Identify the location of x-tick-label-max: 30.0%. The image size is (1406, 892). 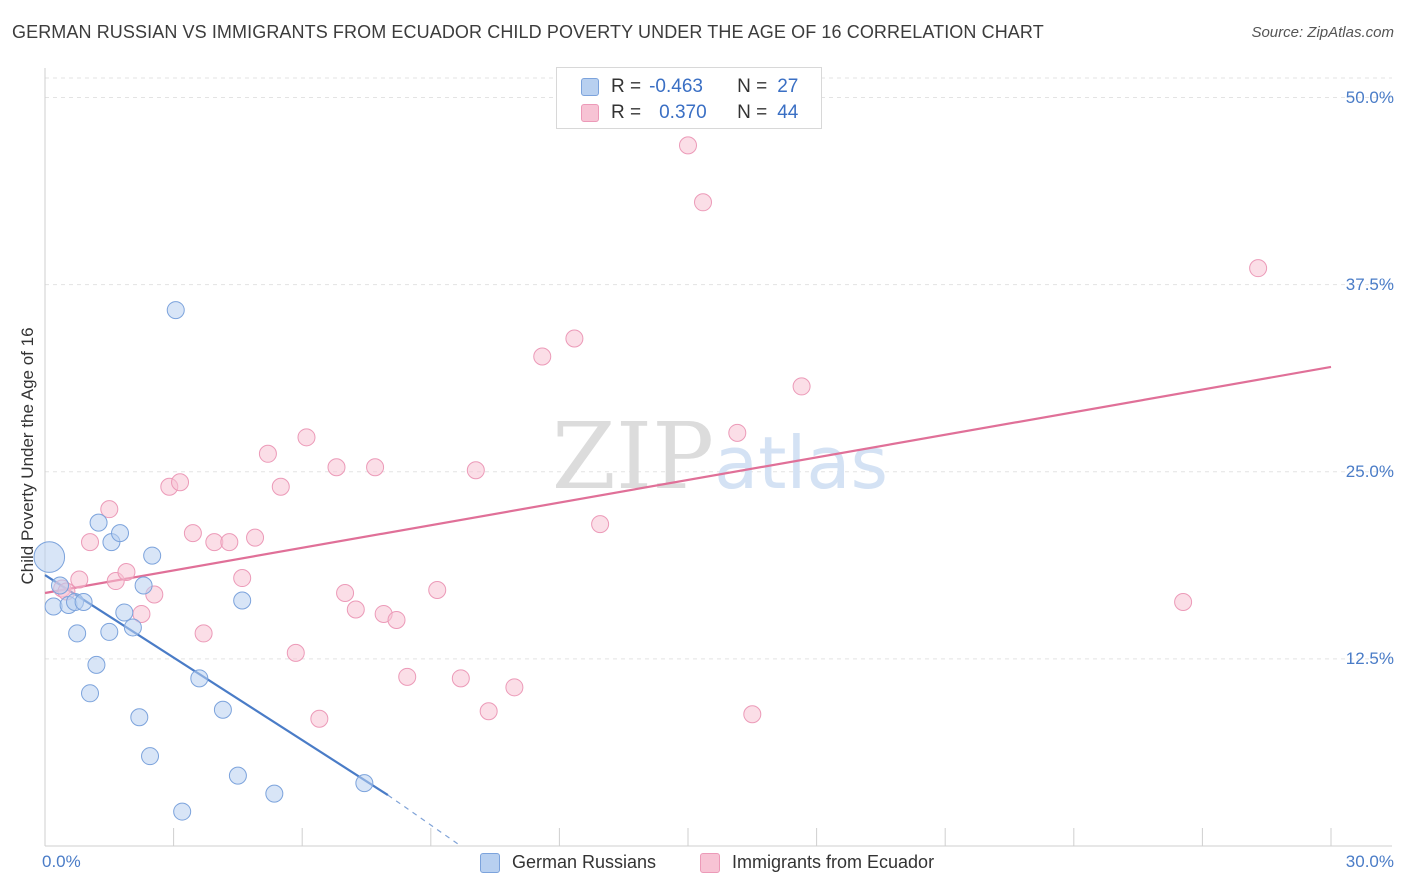
(1369, 861).